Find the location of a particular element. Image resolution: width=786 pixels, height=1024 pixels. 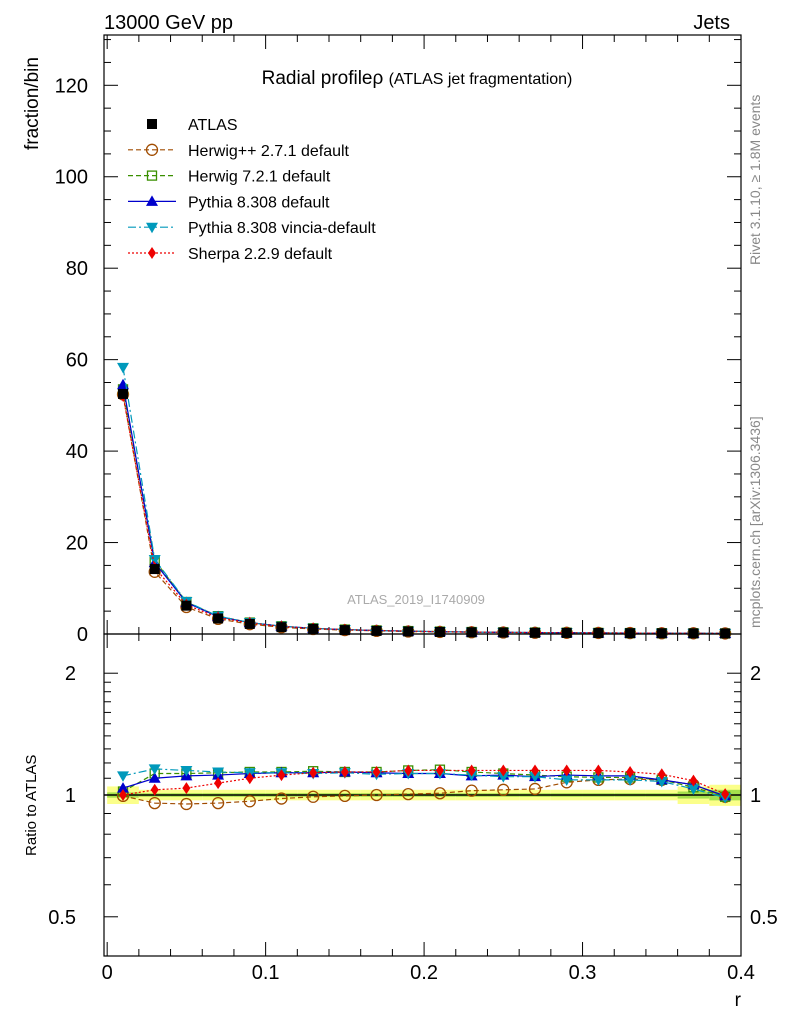

x-tick-label: 0.3 is located at coordinates (583, 973).